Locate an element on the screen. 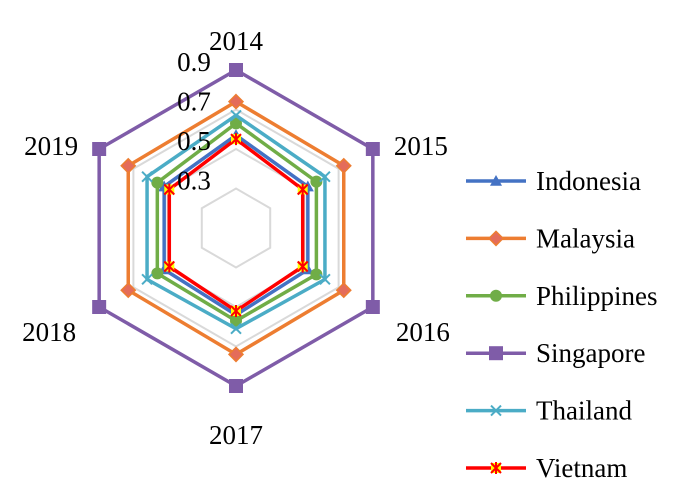 This screenshot has width=699, height=486. legend-item-singapore: Singapore is located at coordinates (555, 353).